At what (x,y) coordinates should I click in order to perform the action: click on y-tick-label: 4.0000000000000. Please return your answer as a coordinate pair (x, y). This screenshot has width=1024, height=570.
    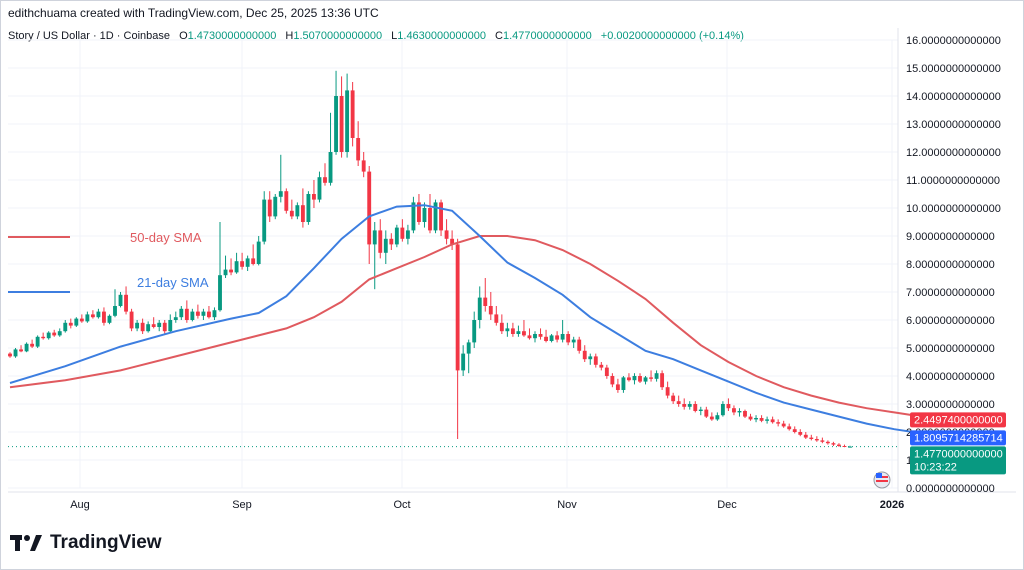
    Looking at the image, I should click on (950, 377).